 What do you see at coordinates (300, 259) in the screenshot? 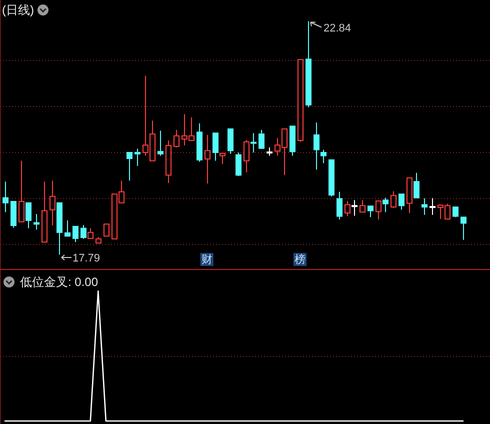
I see `x-tick-label: 榜` at bounding box center [300, 259].